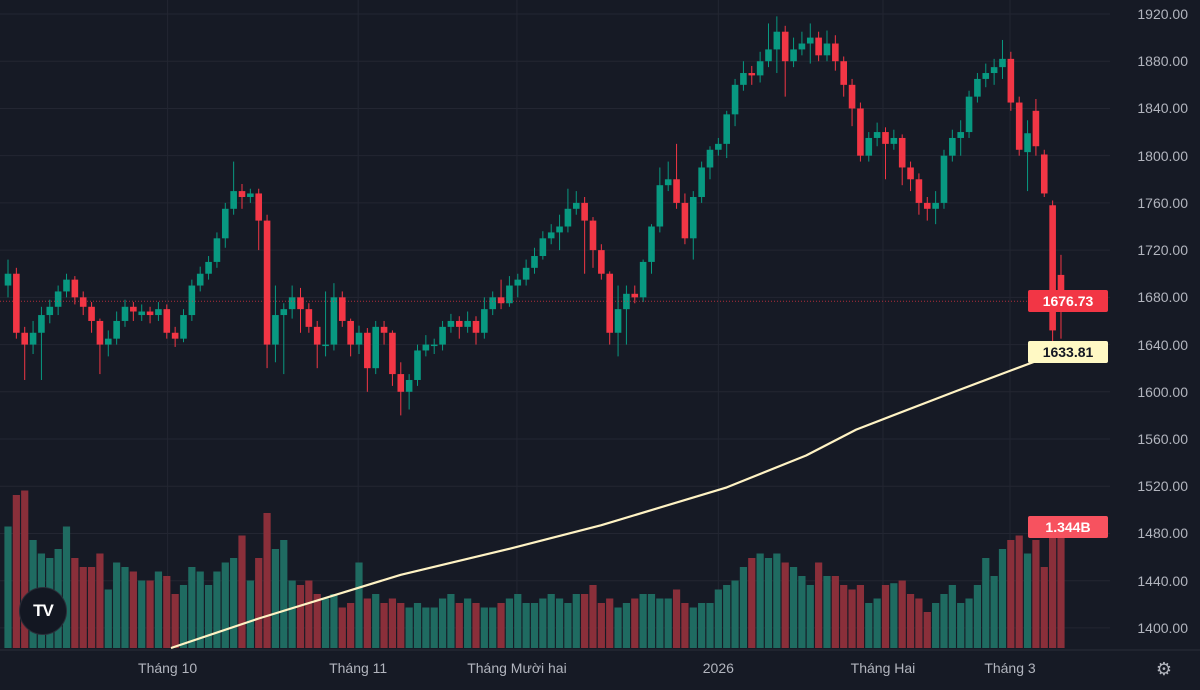 The height and width of the screenshot is (690, 1200). I want to click on gear-icon: ⚙, so click(1164, 669).